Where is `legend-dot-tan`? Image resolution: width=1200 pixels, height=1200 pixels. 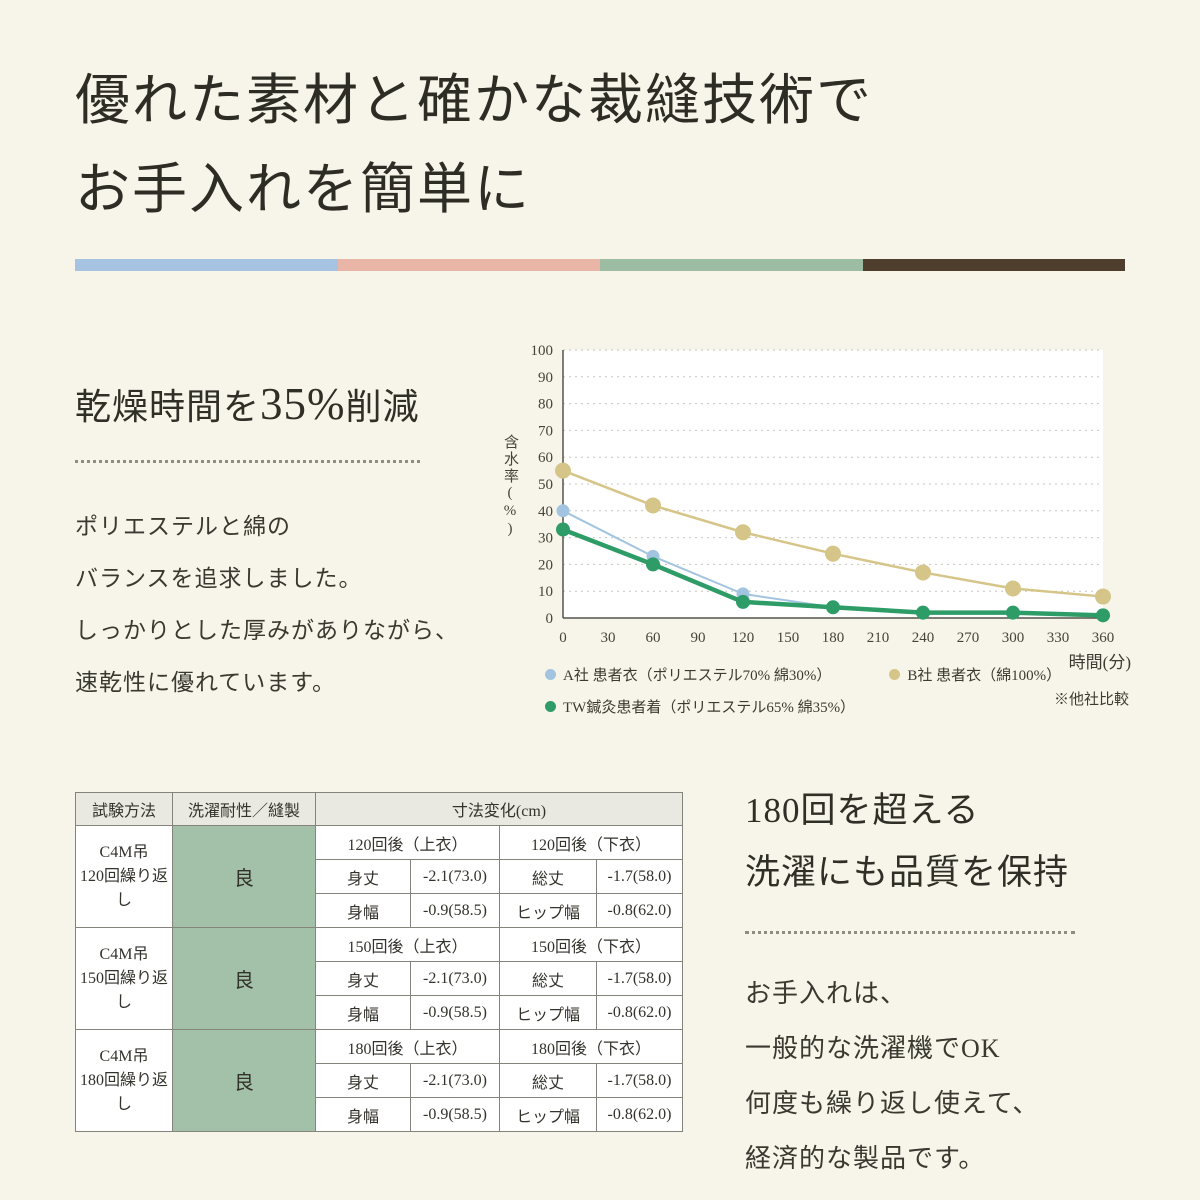 legend-dot-tan is located at coordinates (895, 674).